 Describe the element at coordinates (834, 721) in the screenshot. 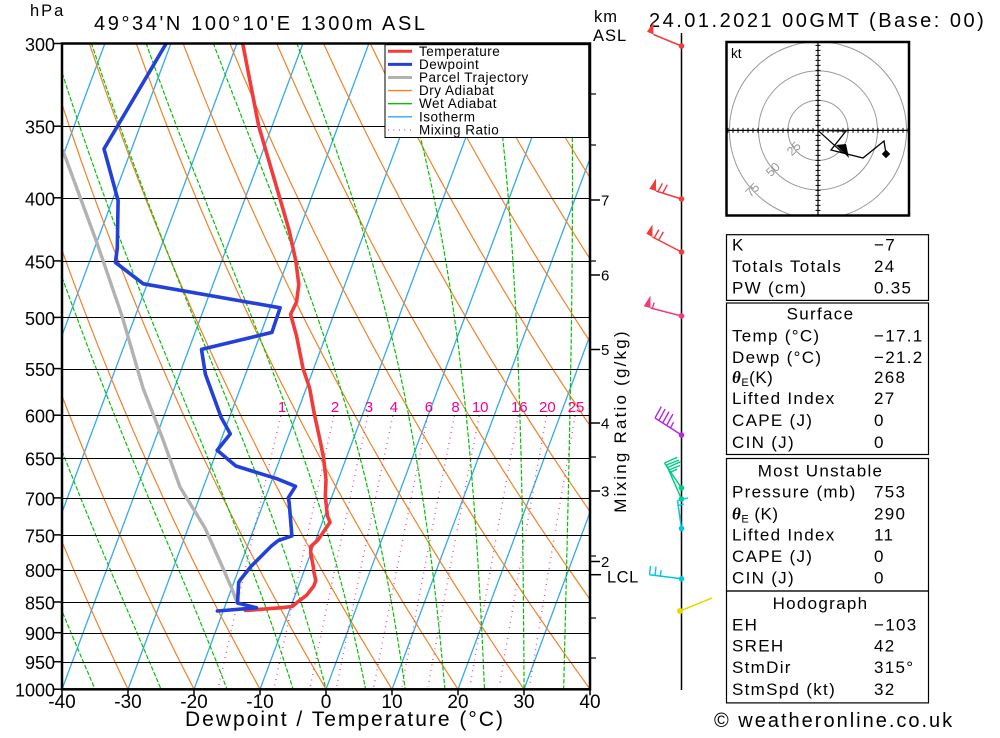

I see `svg-text: © weatheronline.co.uk` at that location.